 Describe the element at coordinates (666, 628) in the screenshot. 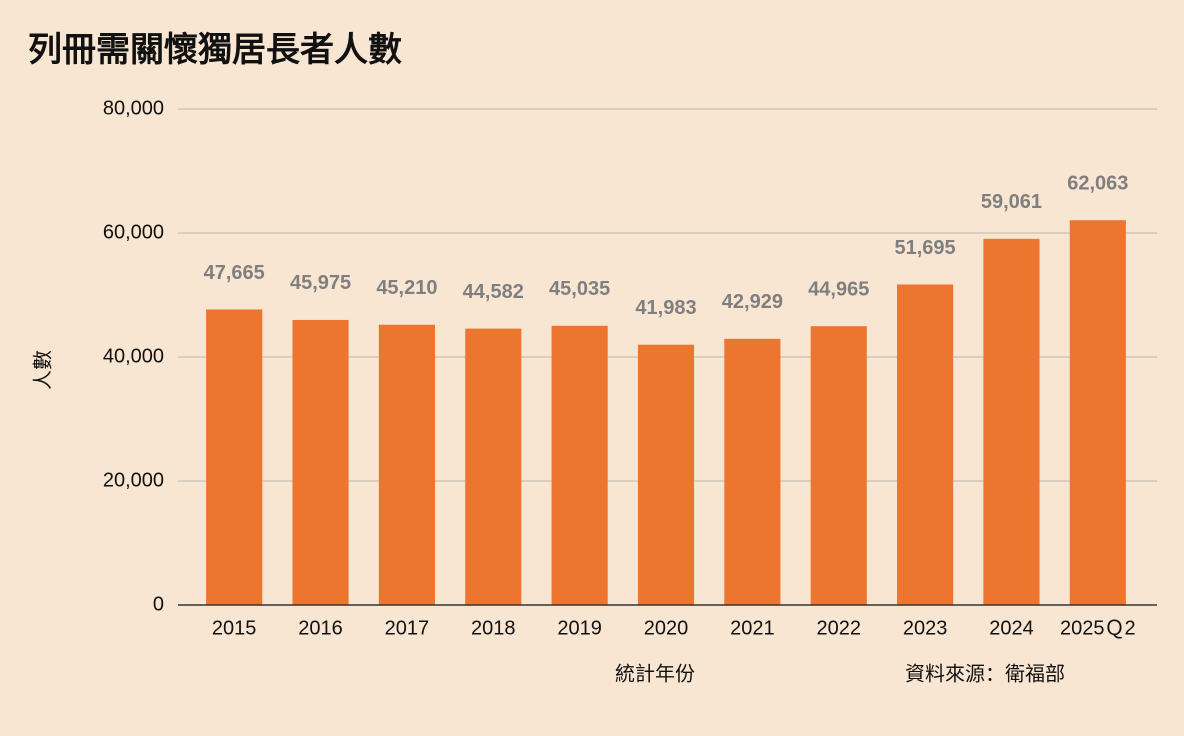

I see `x-tick-label: 2020` at that location.